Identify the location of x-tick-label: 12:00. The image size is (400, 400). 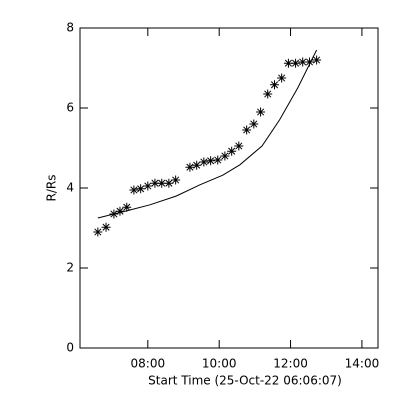
(290, 364).